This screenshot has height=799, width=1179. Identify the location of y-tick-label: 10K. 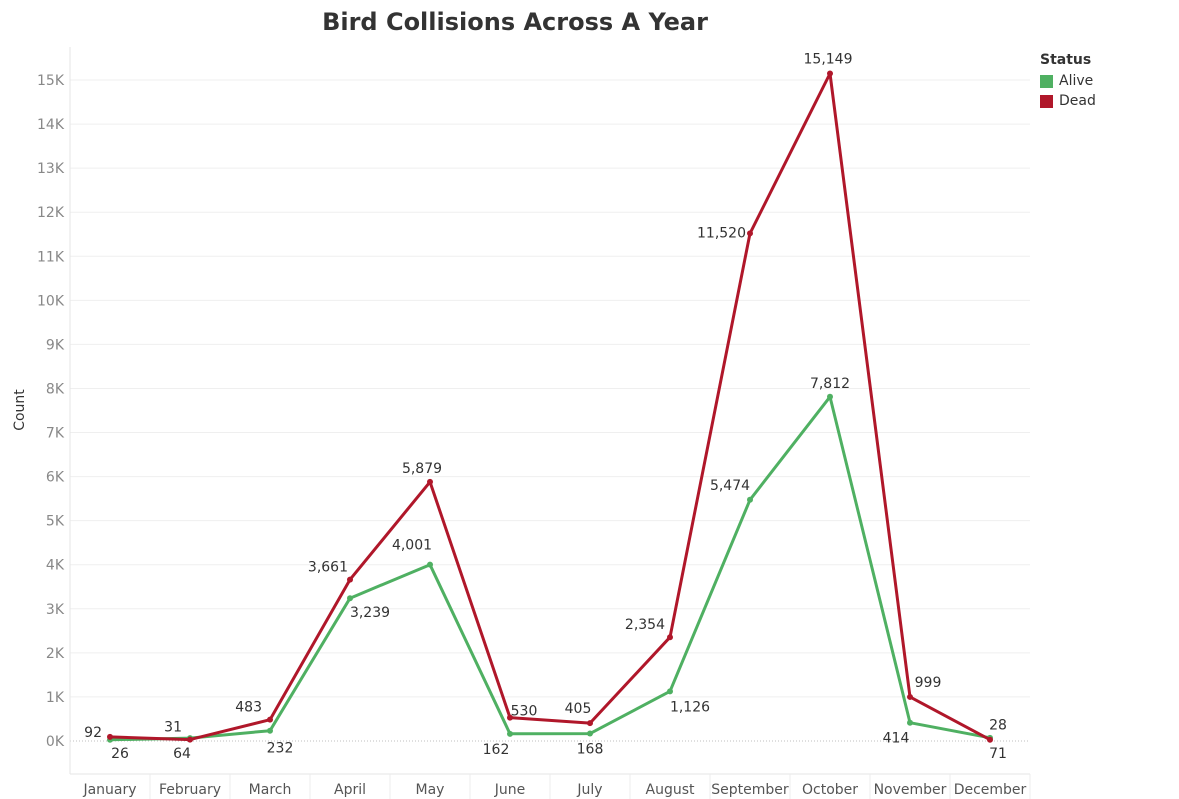
(51, 301).